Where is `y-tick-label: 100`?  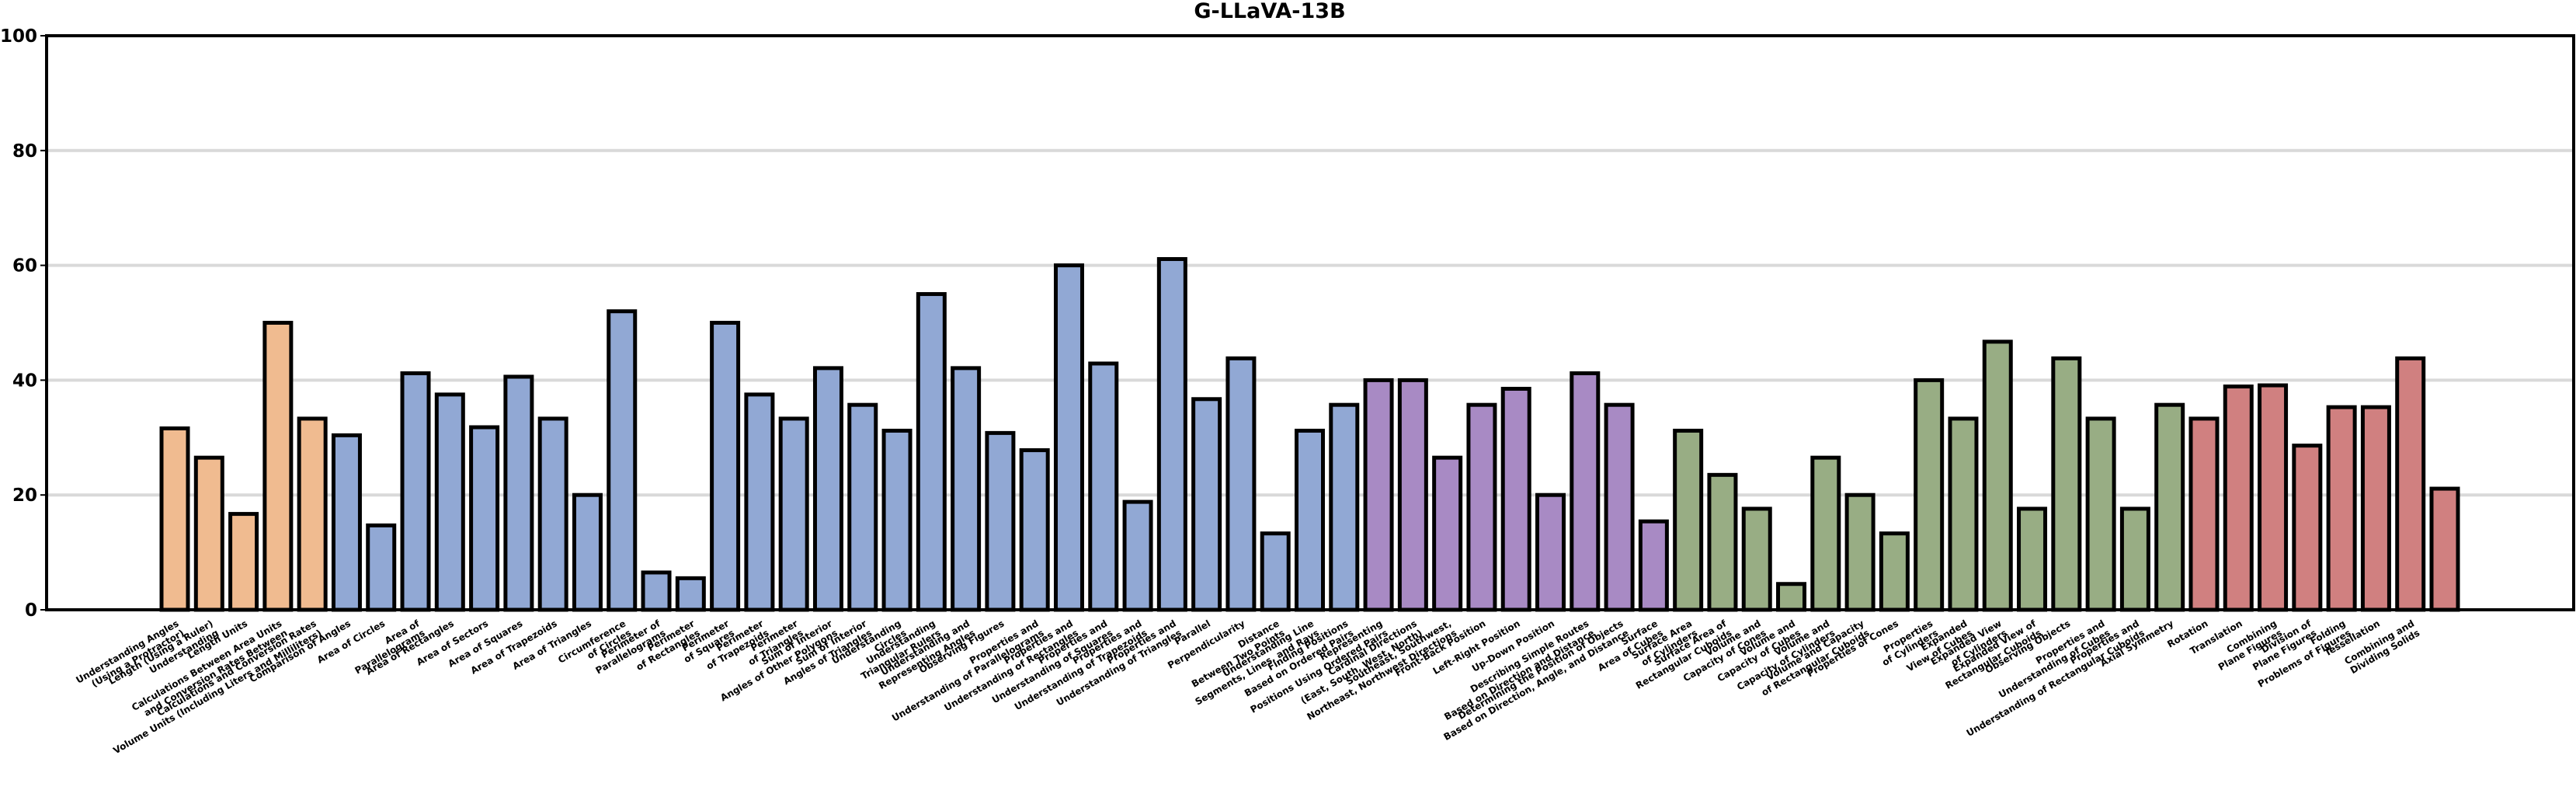
y-tick-label: 100 is located at coordinates (18, 36).